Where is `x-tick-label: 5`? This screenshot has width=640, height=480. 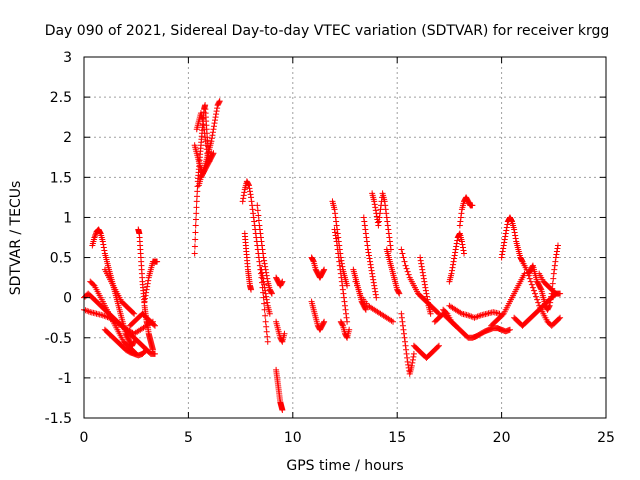
x-tick-label: 5 is located at coordinates (188, 438).